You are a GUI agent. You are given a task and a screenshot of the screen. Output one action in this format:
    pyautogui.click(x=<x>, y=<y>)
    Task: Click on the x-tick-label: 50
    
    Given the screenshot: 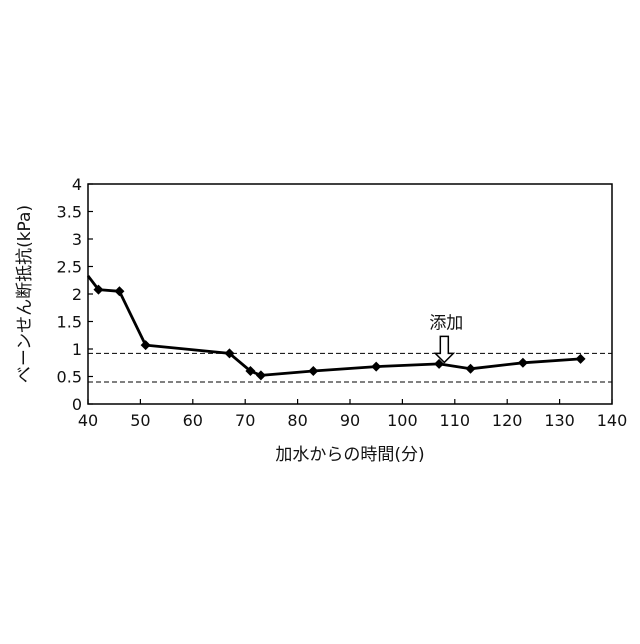 What is the action you would take?
    pyautogui.click(x=140, y=420)
    